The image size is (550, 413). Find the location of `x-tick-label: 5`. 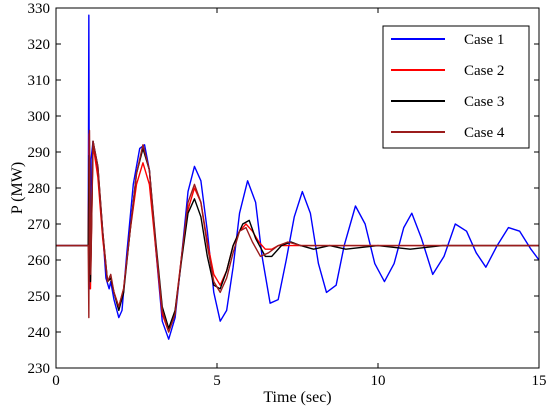

x-tick-label: 5 is located at coordinates (217, 381).